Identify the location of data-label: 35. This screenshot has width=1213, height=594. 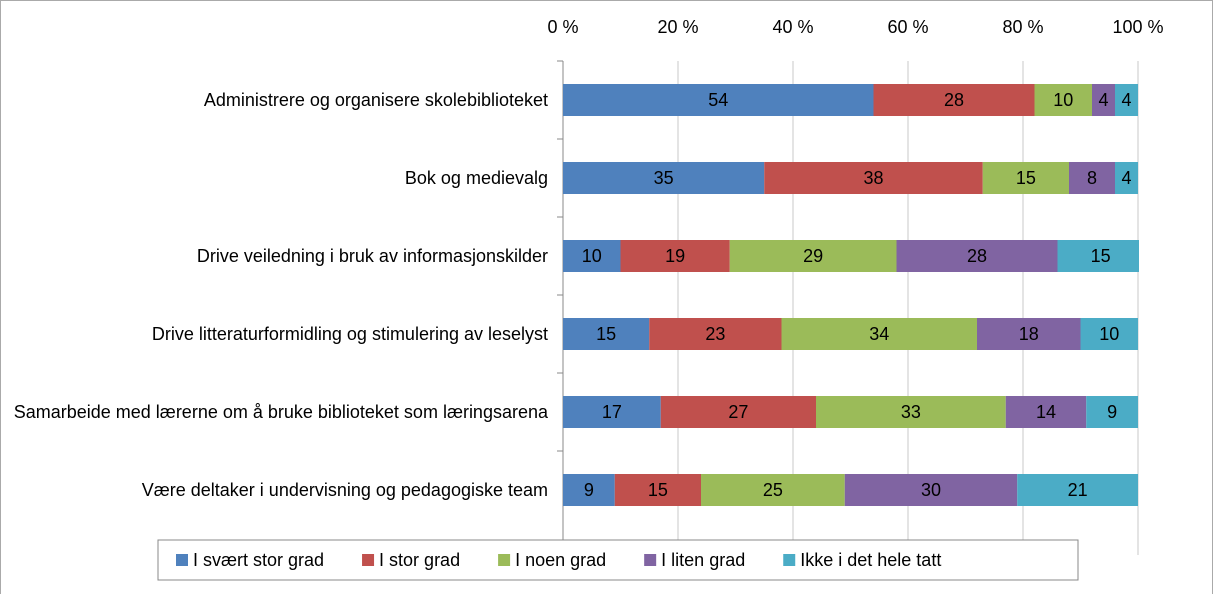
(664, 178).